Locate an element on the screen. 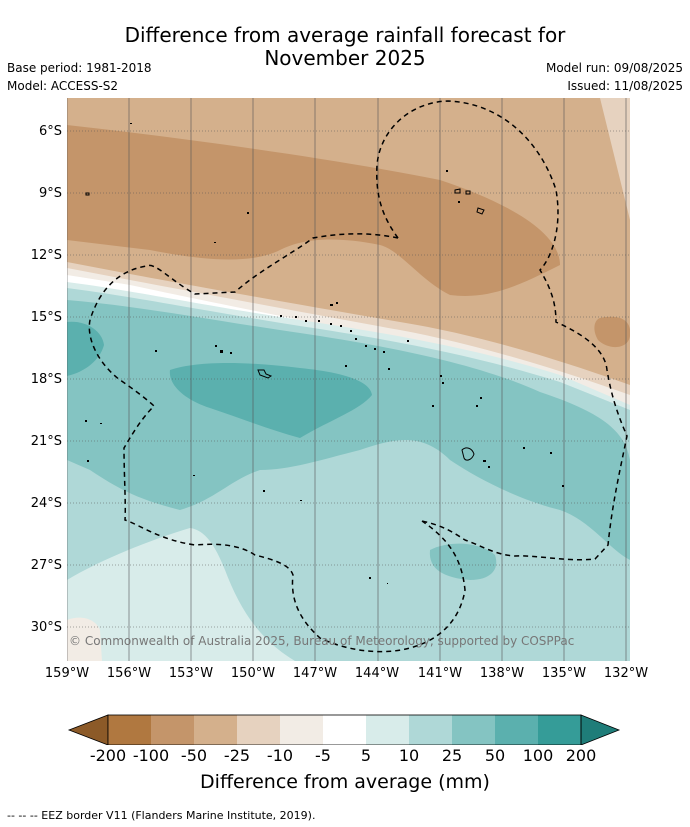 Image resolution: width=690 pixels, height=827 pixels. cbar-tick-6: 5 is located at coordinates (366, 755).